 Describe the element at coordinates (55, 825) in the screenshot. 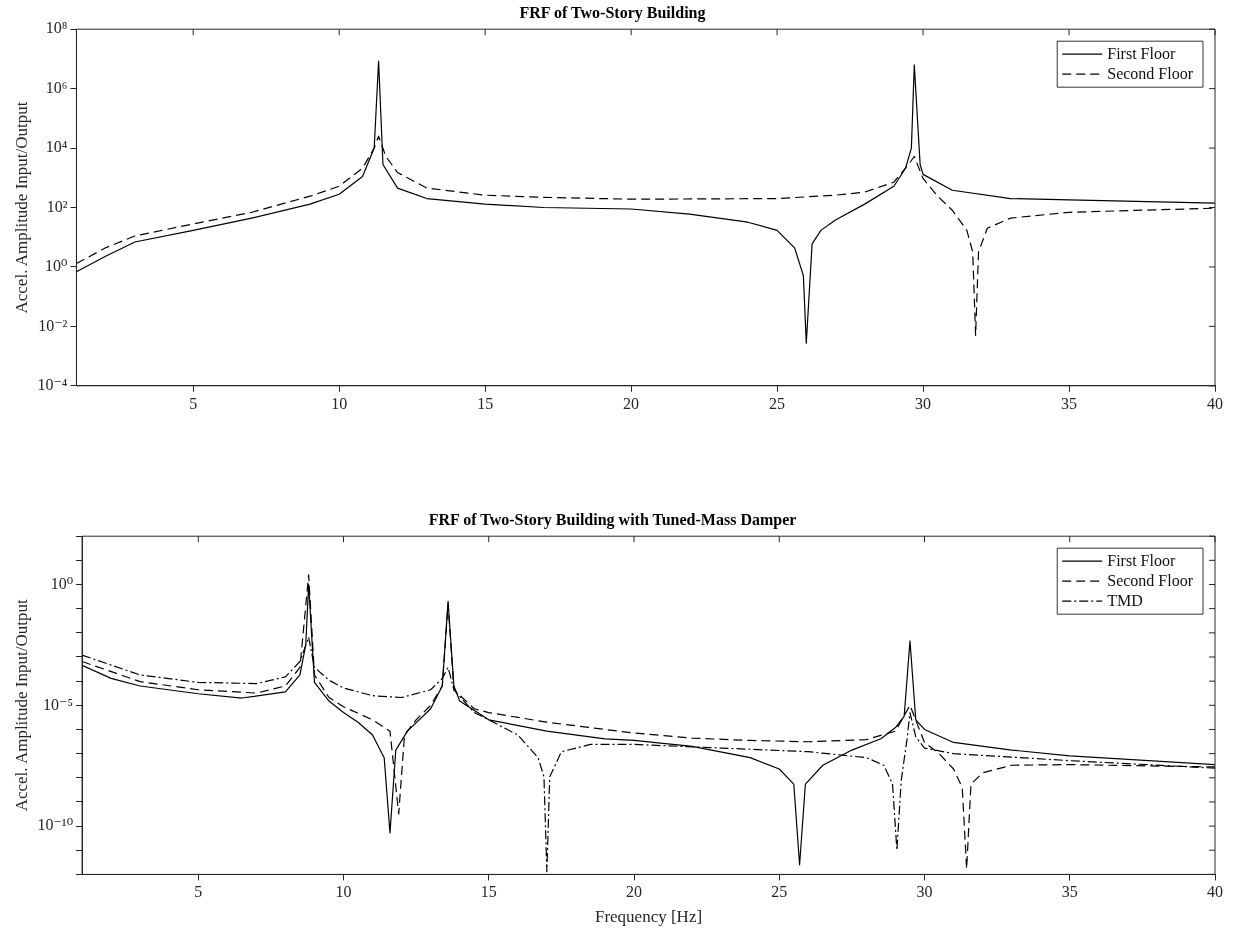

I see `y-tick-label: 10⁻¹⁰` at that location.